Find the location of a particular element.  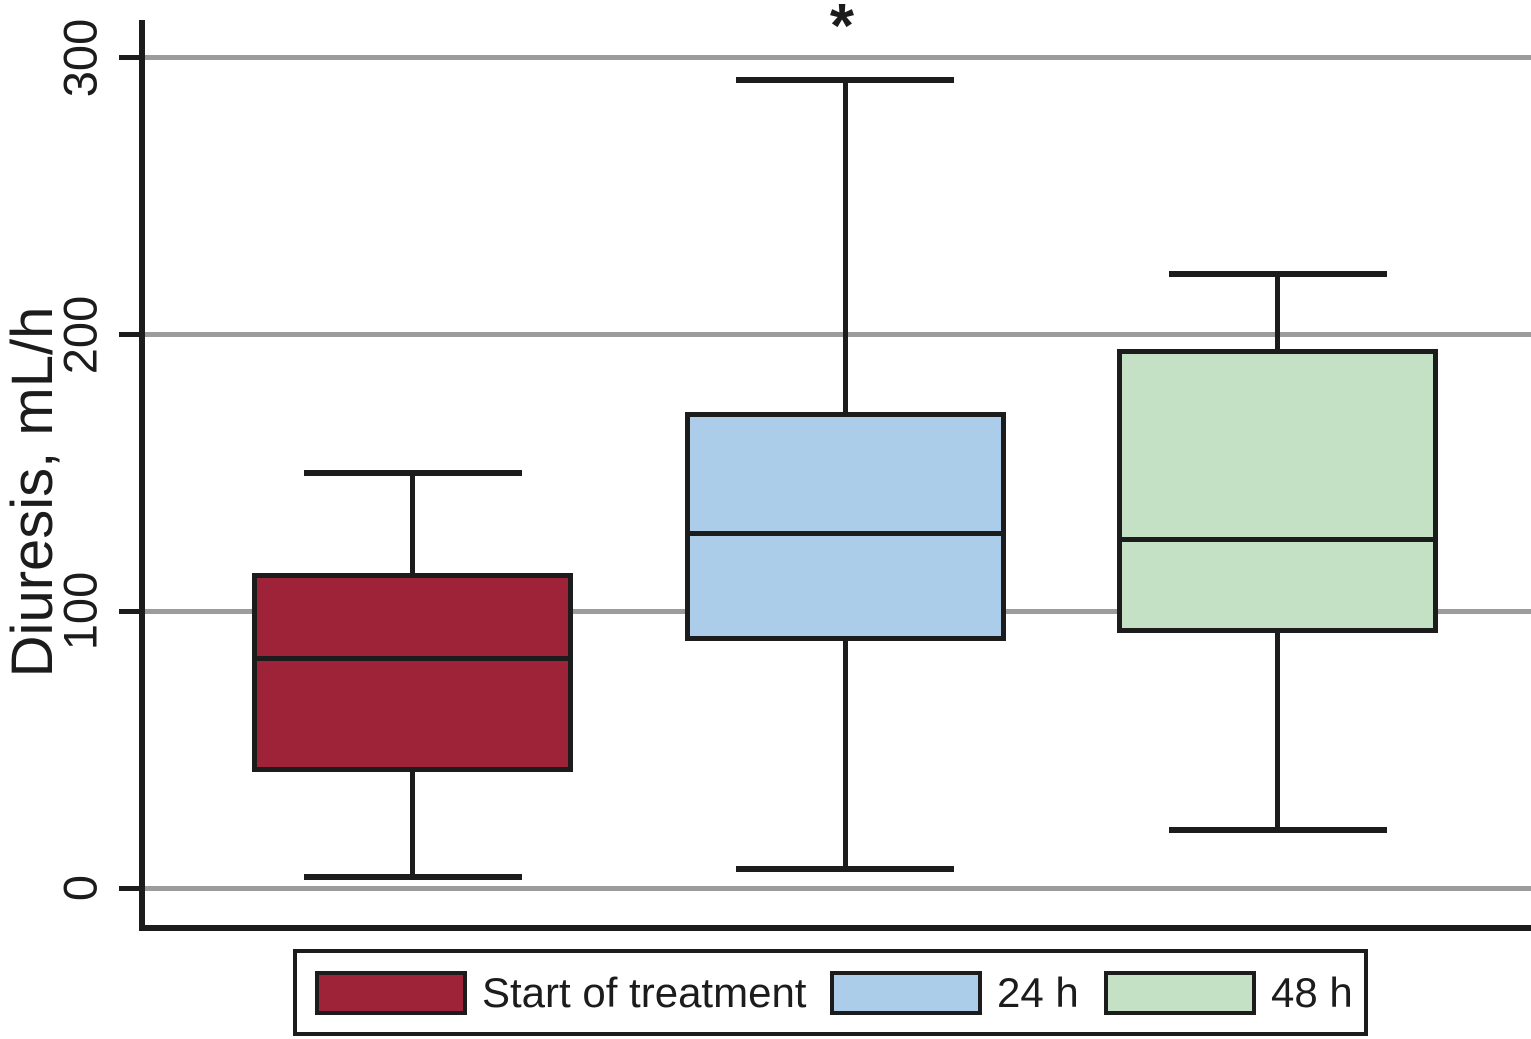

whisker-stem-upper-48-h is located at coordinates (1277, 312).